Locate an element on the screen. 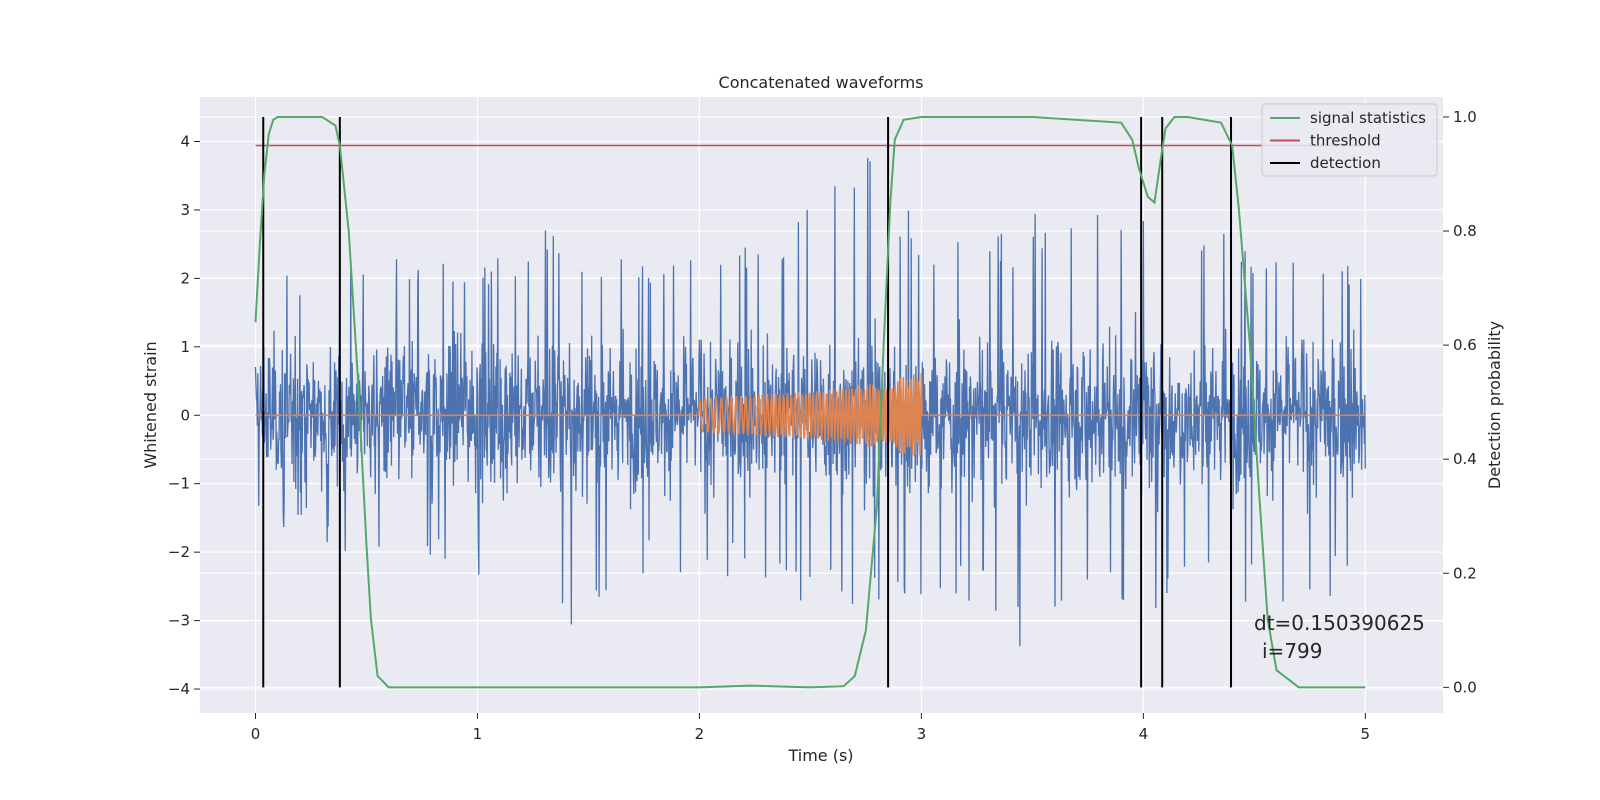  legend: signal statistics threshold detection is located at coordinates (1349, 140).